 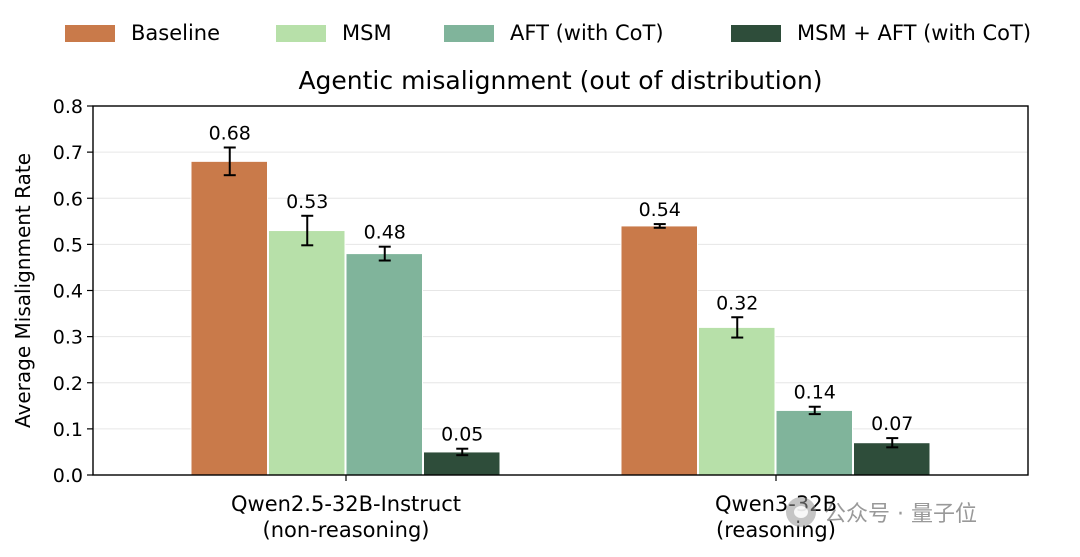 I want to click on x-tick-label: (non-reasoning), so click(x=346, y=530).